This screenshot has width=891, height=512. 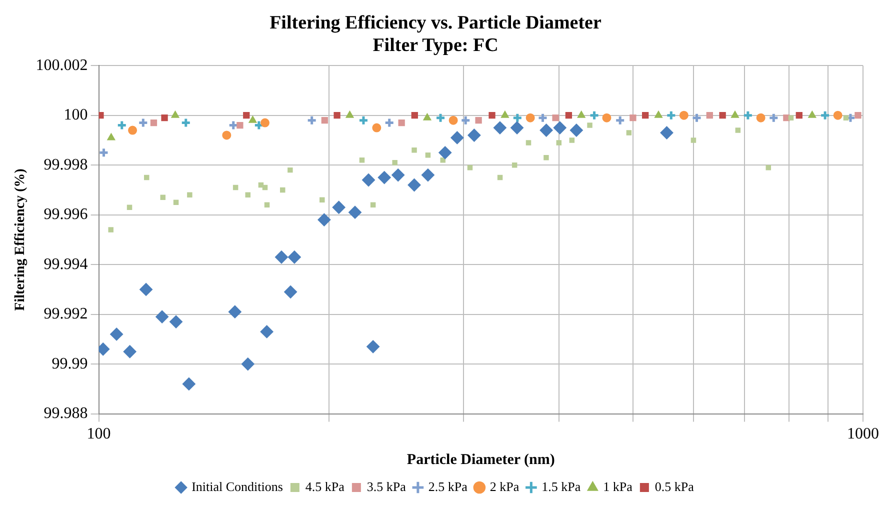 What do you see at coordinates (386, 486) in the screenshot?
I see `legend-label: 3.5 kPa` at bounding box center [386, 486].